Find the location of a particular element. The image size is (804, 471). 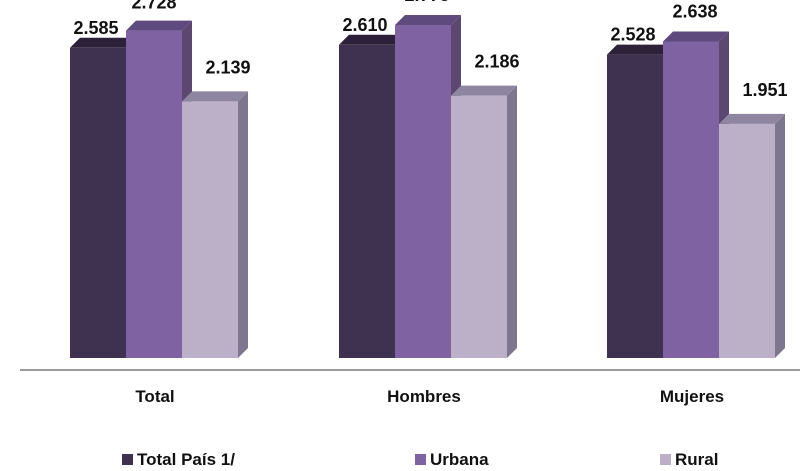

bar-hombres-rural is located at coordinates (484, 222).